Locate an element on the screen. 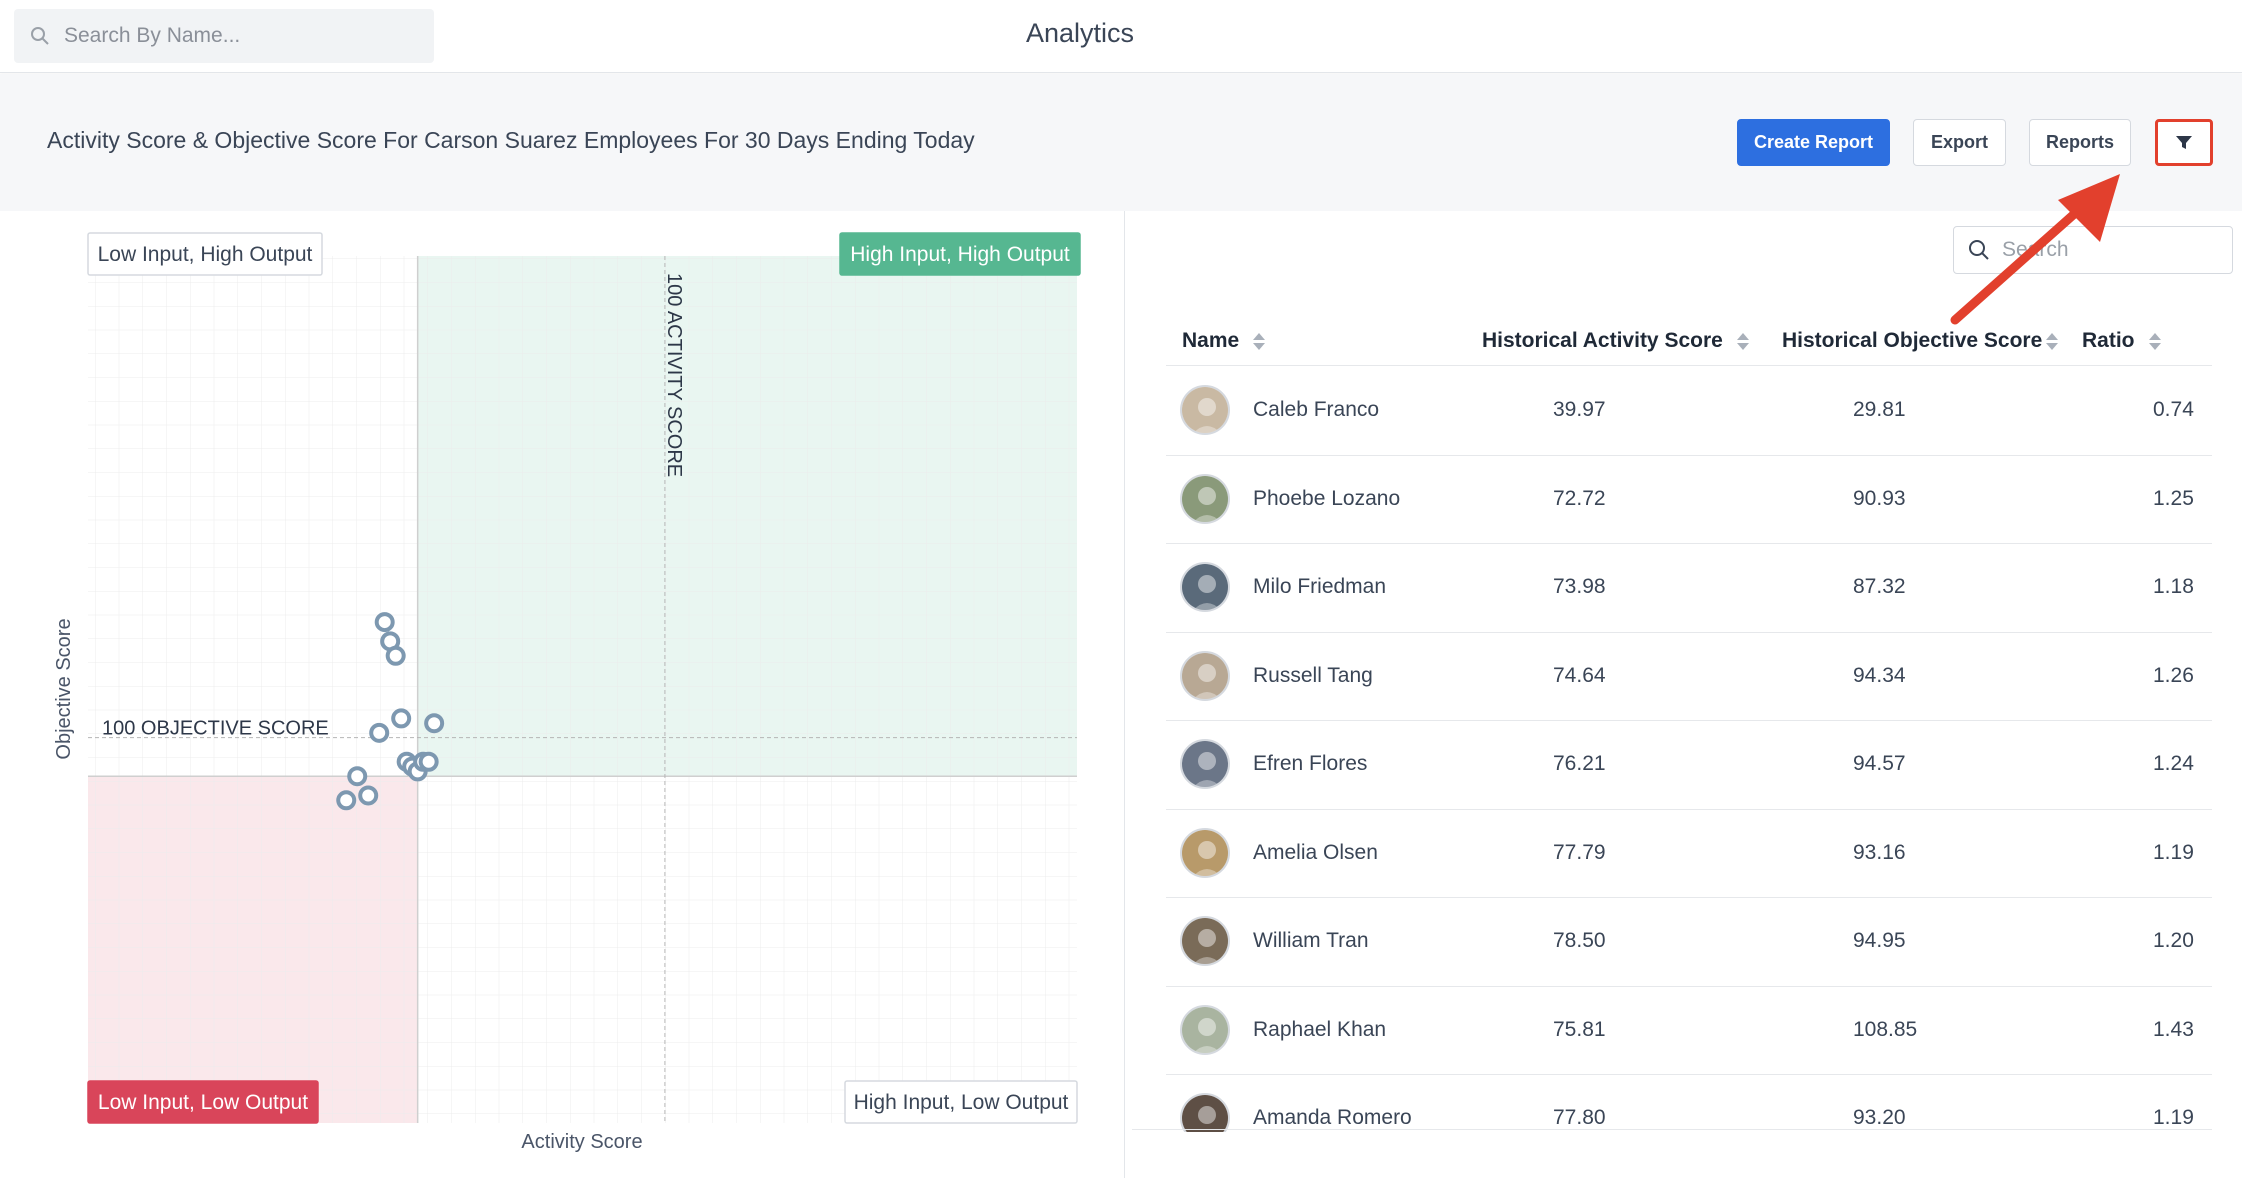  table-row: Amanda Romero 77.80 93.20 1.19 is located at coordinates (1689, 1103).